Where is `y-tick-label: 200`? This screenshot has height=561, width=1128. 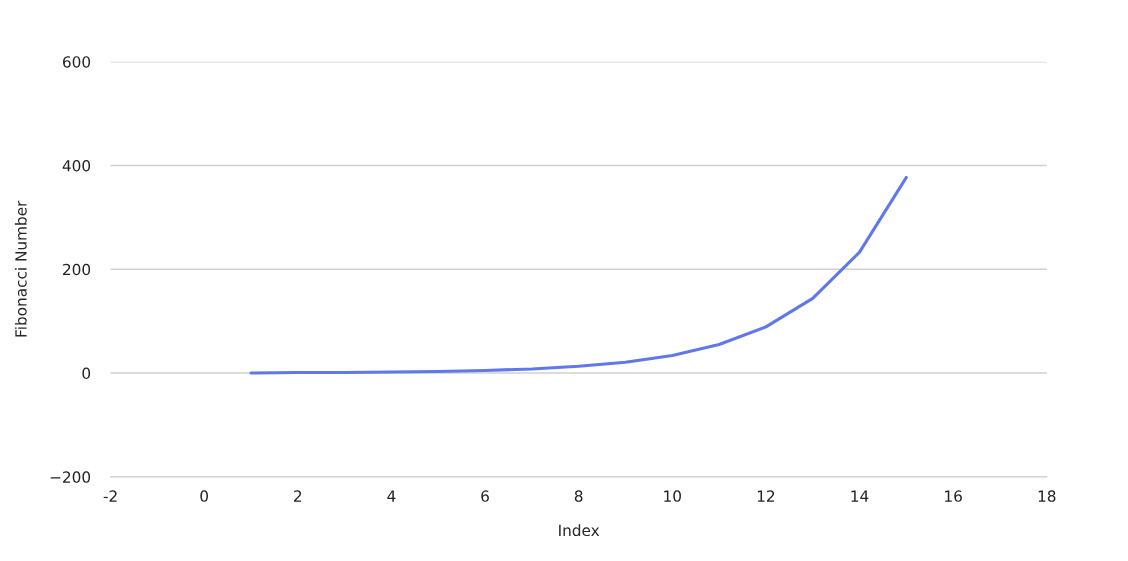 y-tick-label: 200 is located at coordinates (77, 269).